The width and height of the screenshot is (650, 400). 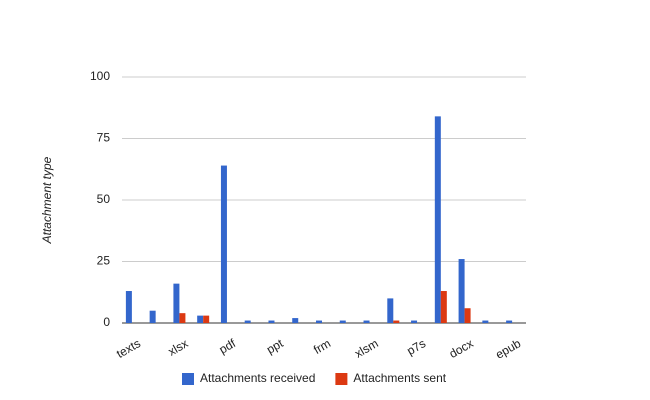 I want to click on y-tick-label: 100, so click(x=100, y=76).